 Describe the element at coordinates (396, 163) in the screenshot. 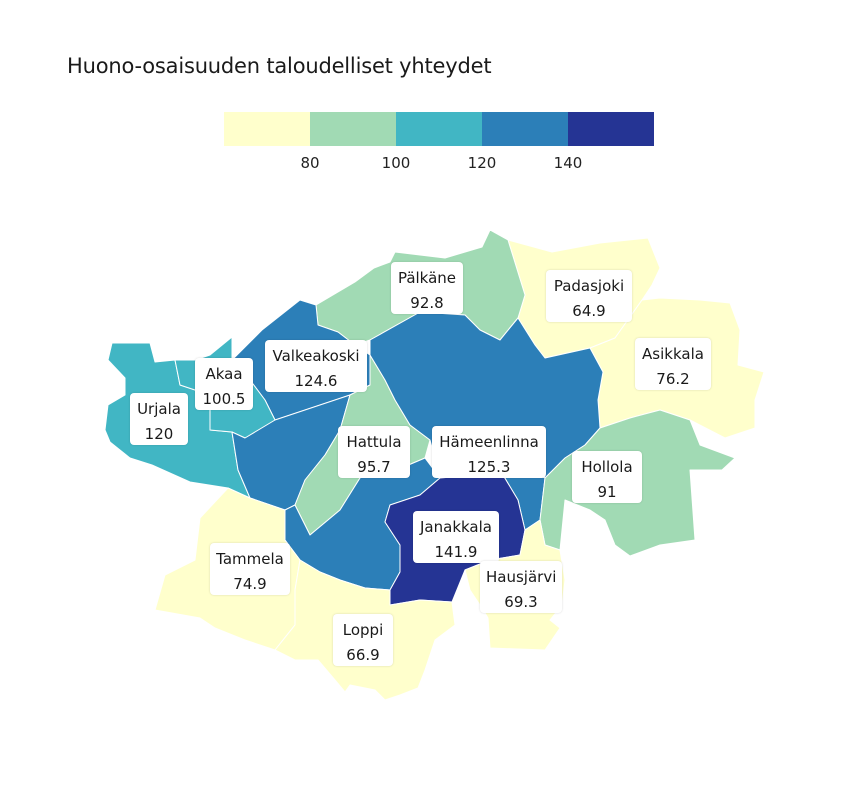

I see `legend-tick: 100` at that location.